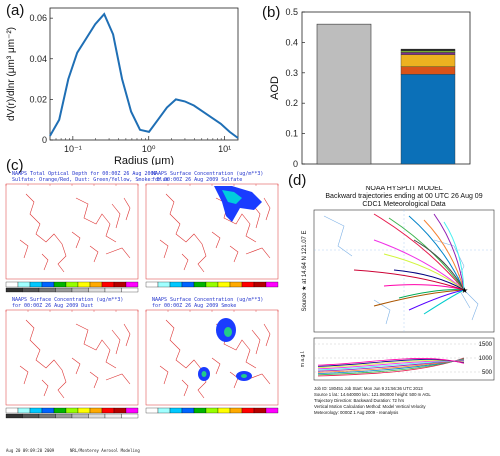 The width and height of the screenshot is (500, 456). What do you see at coordinates (403, 204) in the screenshot?
I see `hysplit-subtitle-2: CDC1 Meteorological Data` at bounding box center [403, 204].